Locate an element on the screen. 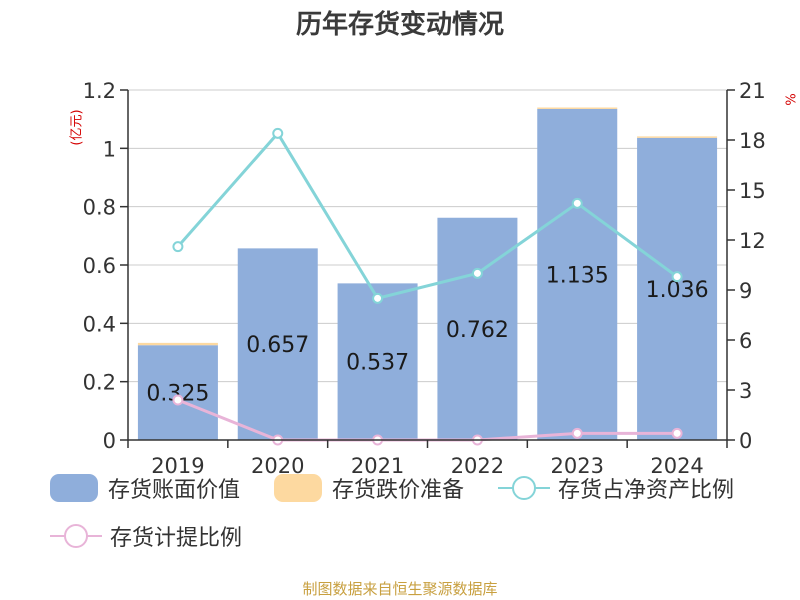 The height and width of the screenshot is (600, 800). legend-item-net-asset-ratio: 存货占净资产比例 is located at coordinates (616, 488).